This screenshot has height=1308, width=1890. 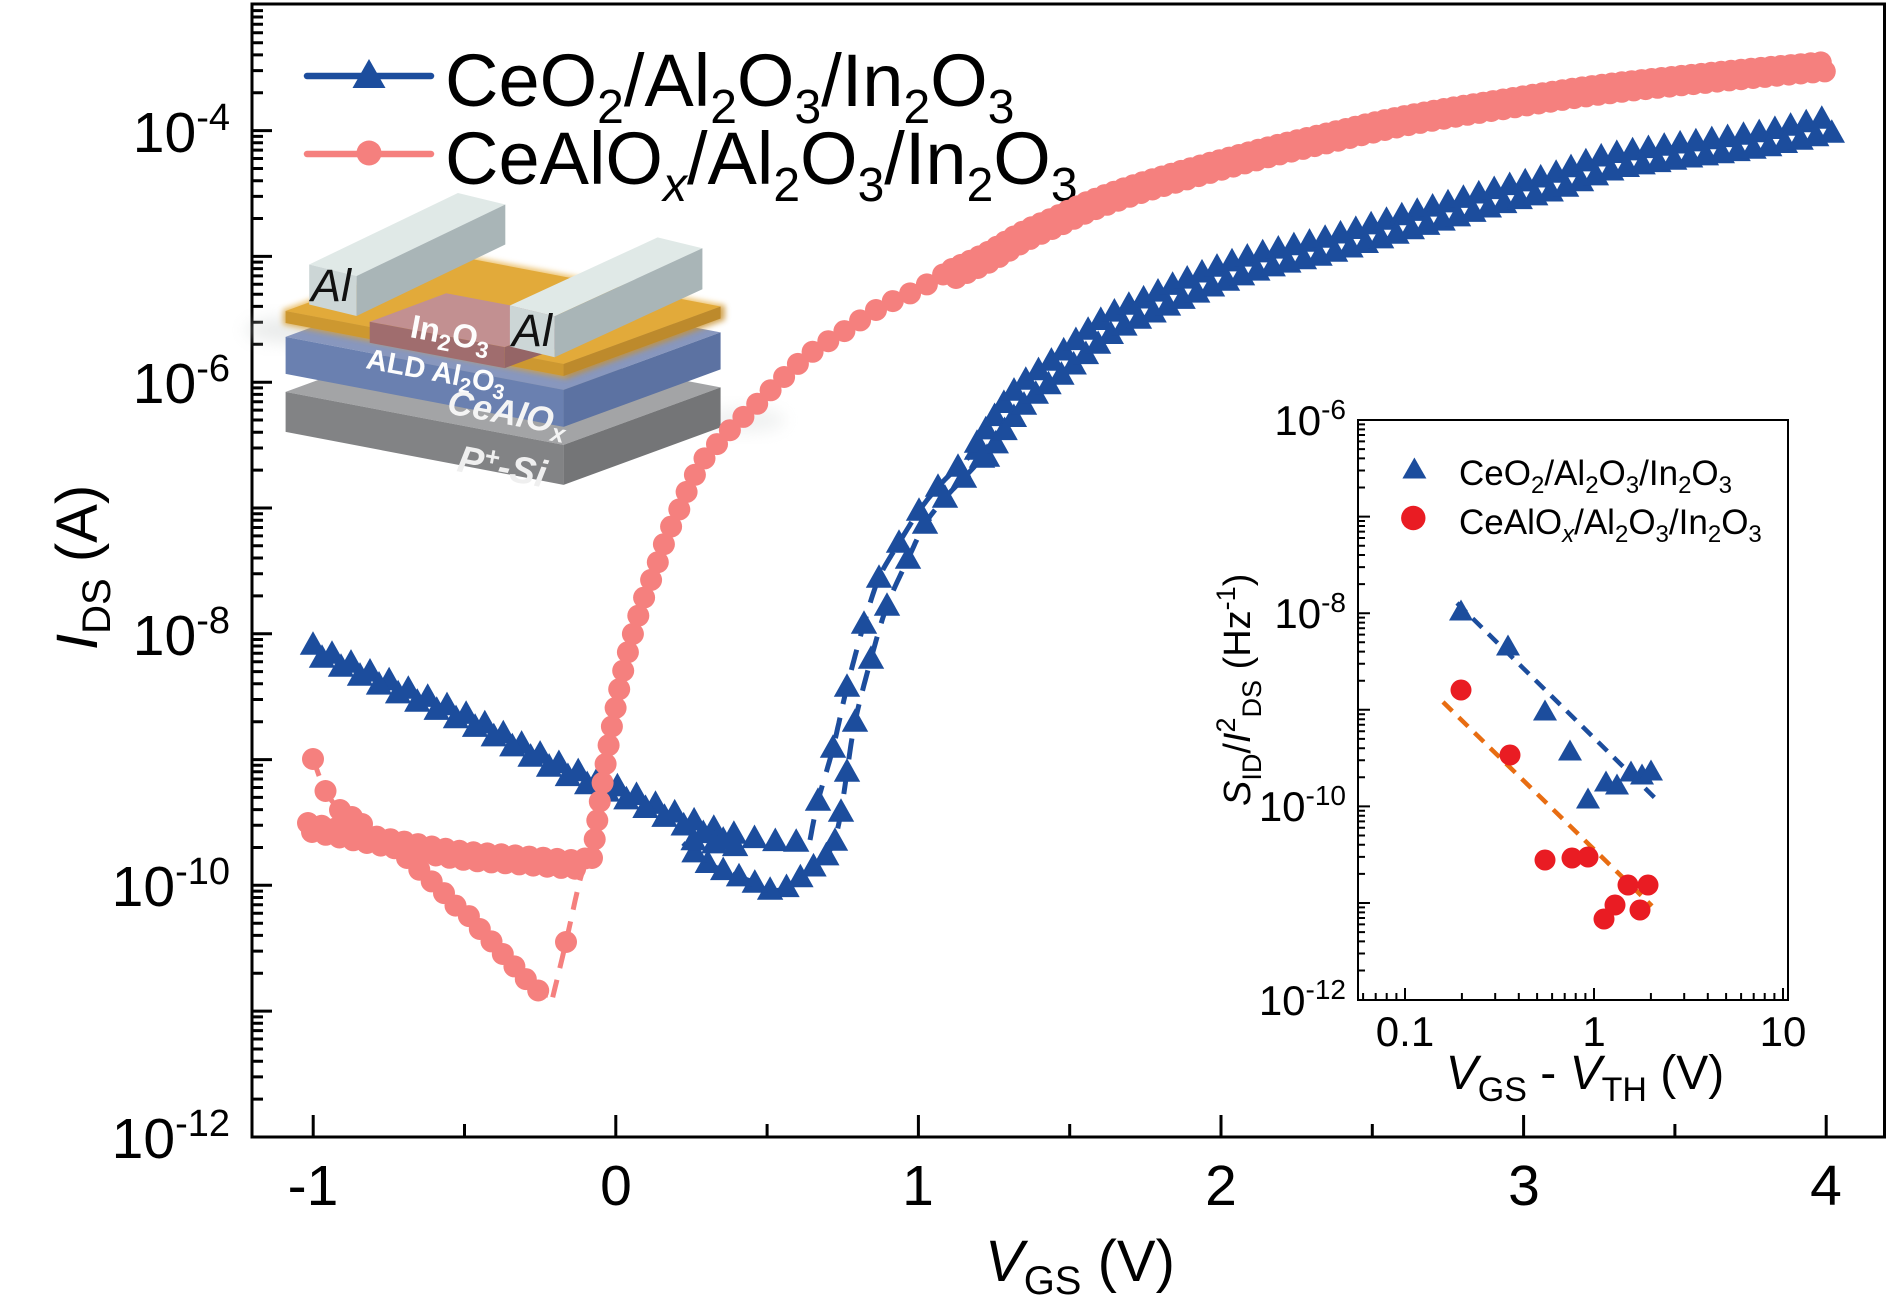 I want to click on svg-text: SID/I2DS (Hz-1), so click(x=1239, y=690).